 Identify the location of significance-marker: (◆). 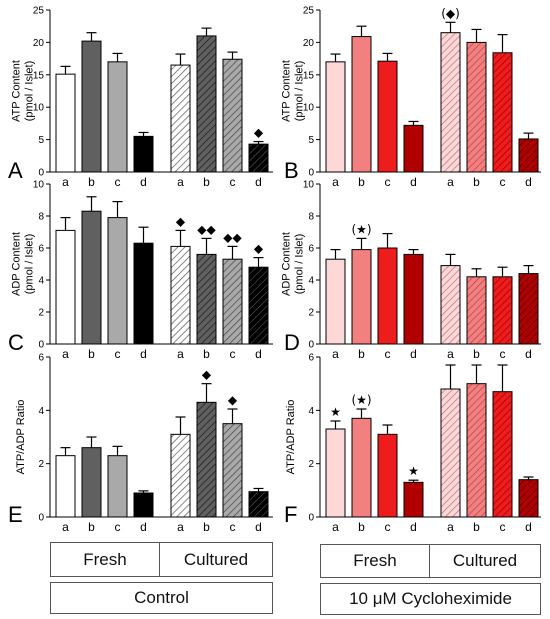
(450, 13).